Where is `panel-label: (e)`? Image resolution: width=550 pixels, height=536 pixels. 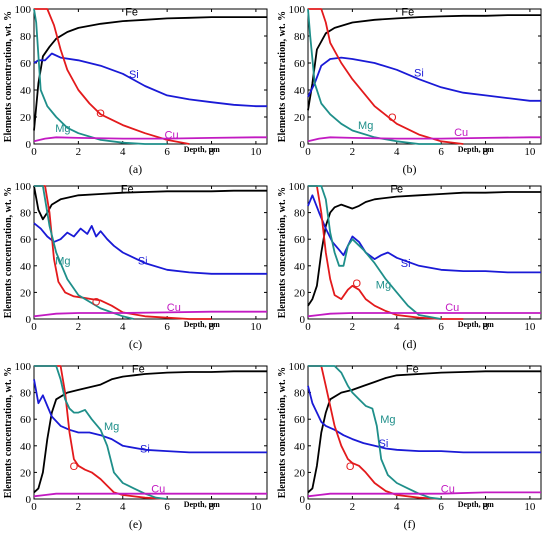 panel-label: (e) is located at coordinates (135, 524).